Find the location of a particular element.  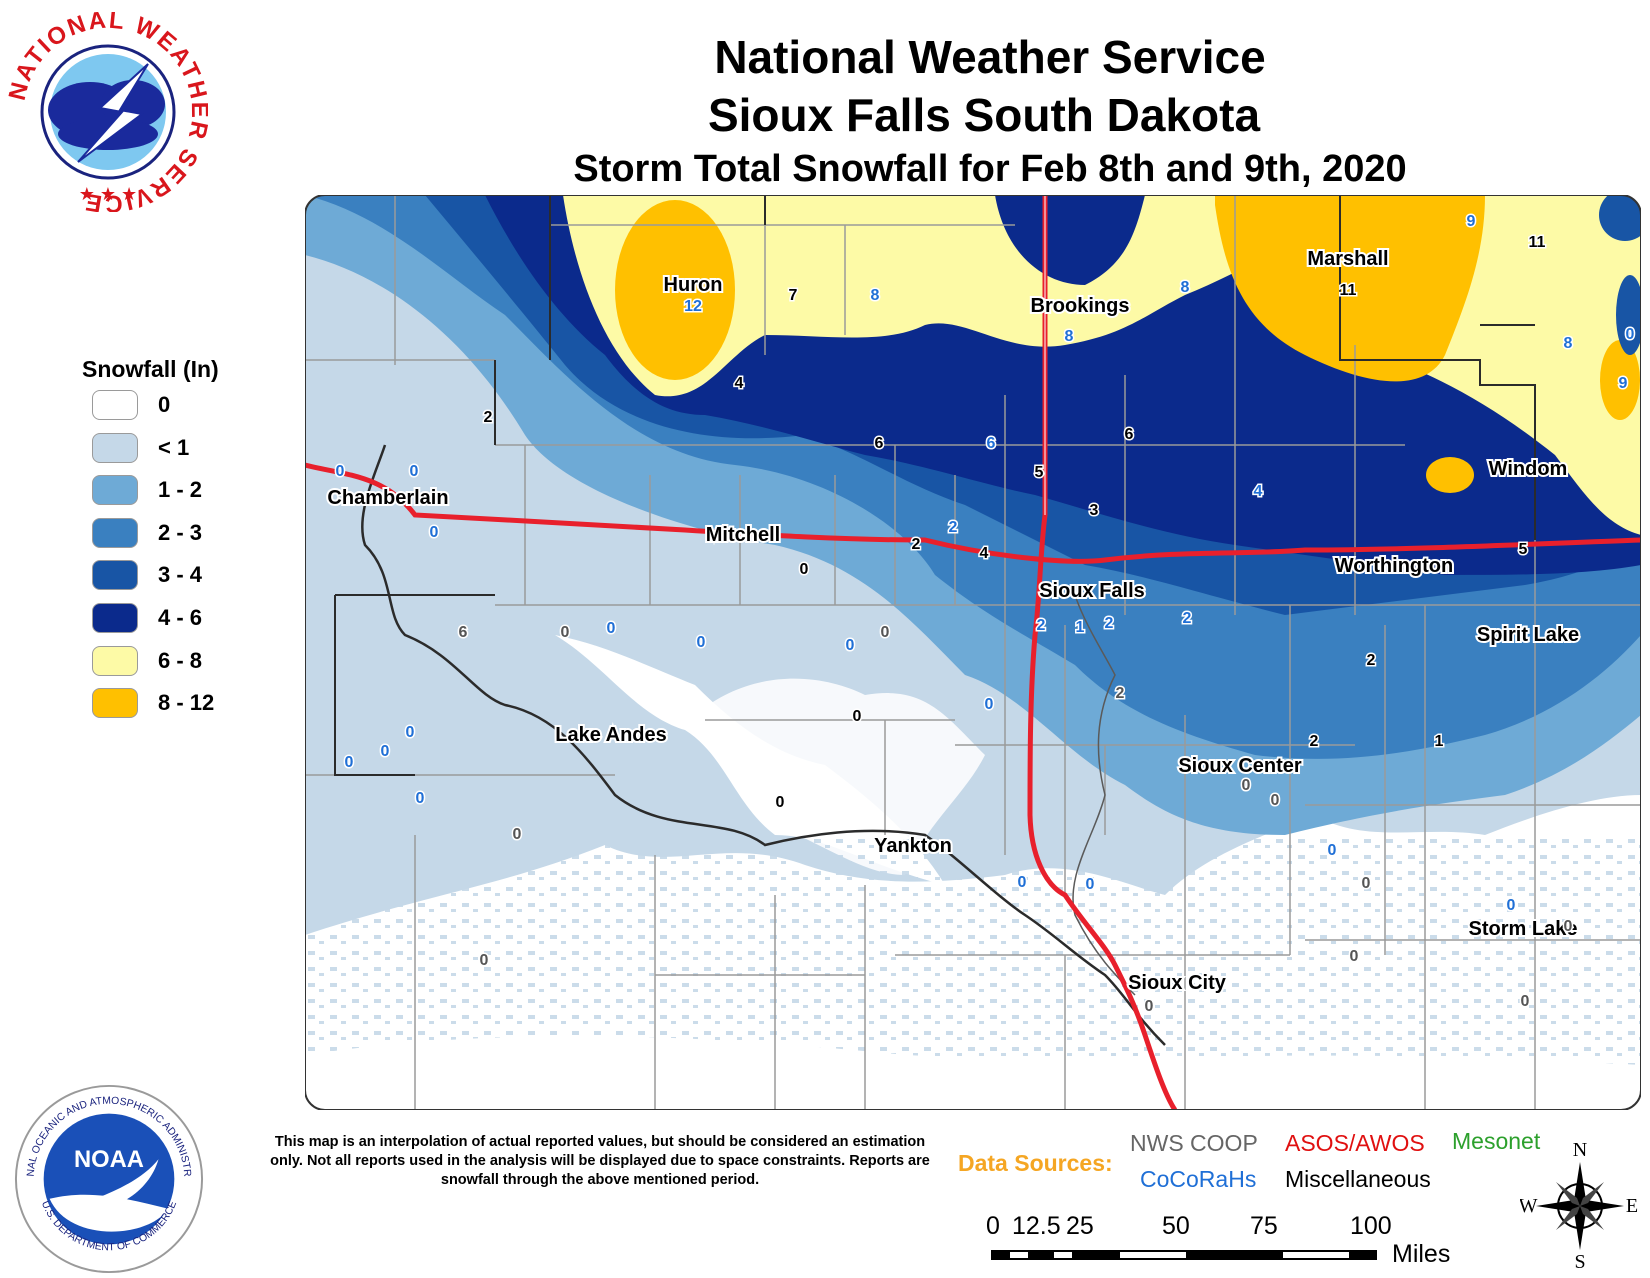

noaa-wordmark: NOAA is located at coordinates (109, 1159).